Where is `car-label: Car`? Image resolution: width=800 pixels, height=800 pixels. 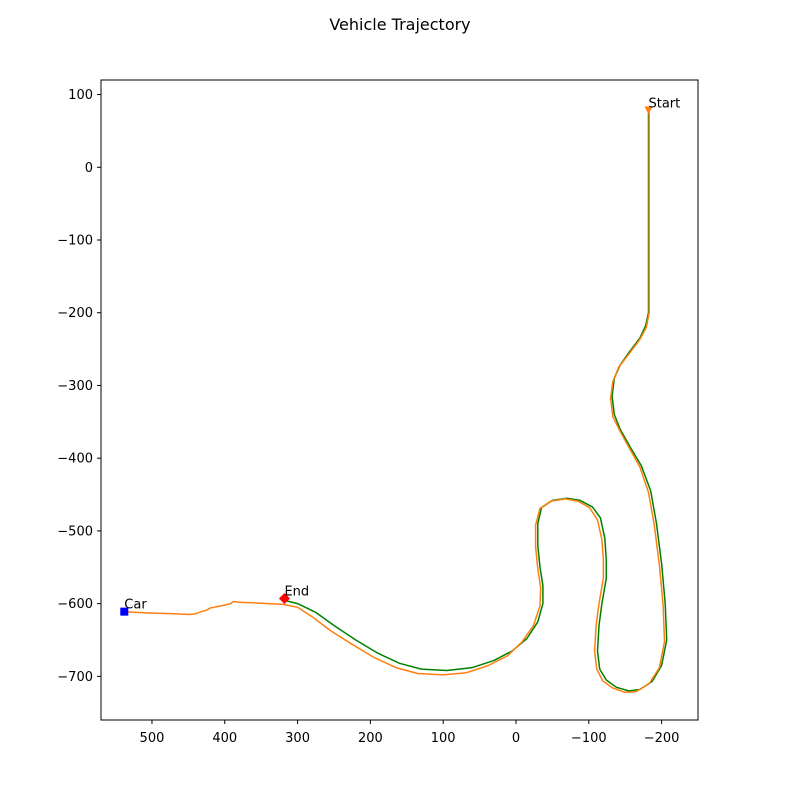 car-label: Car is located at coordinates (135, 605).